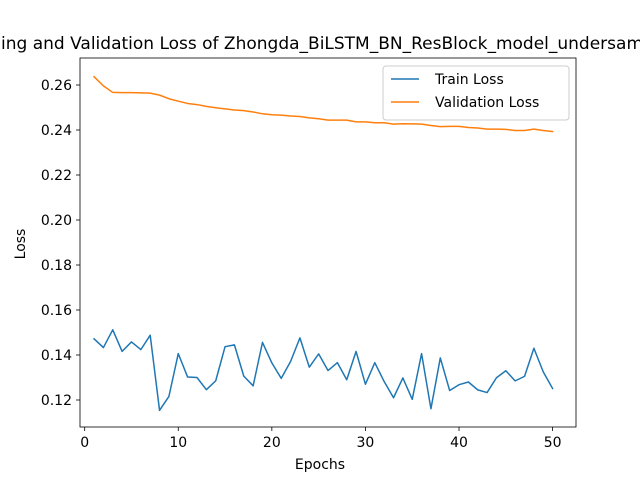 The height and width of the screenshot is (480, 640). What do you see at coordinates (56, 221) in the screenshot?
I see `y-tick-label: 0.20` at bounding box center [56, 221].